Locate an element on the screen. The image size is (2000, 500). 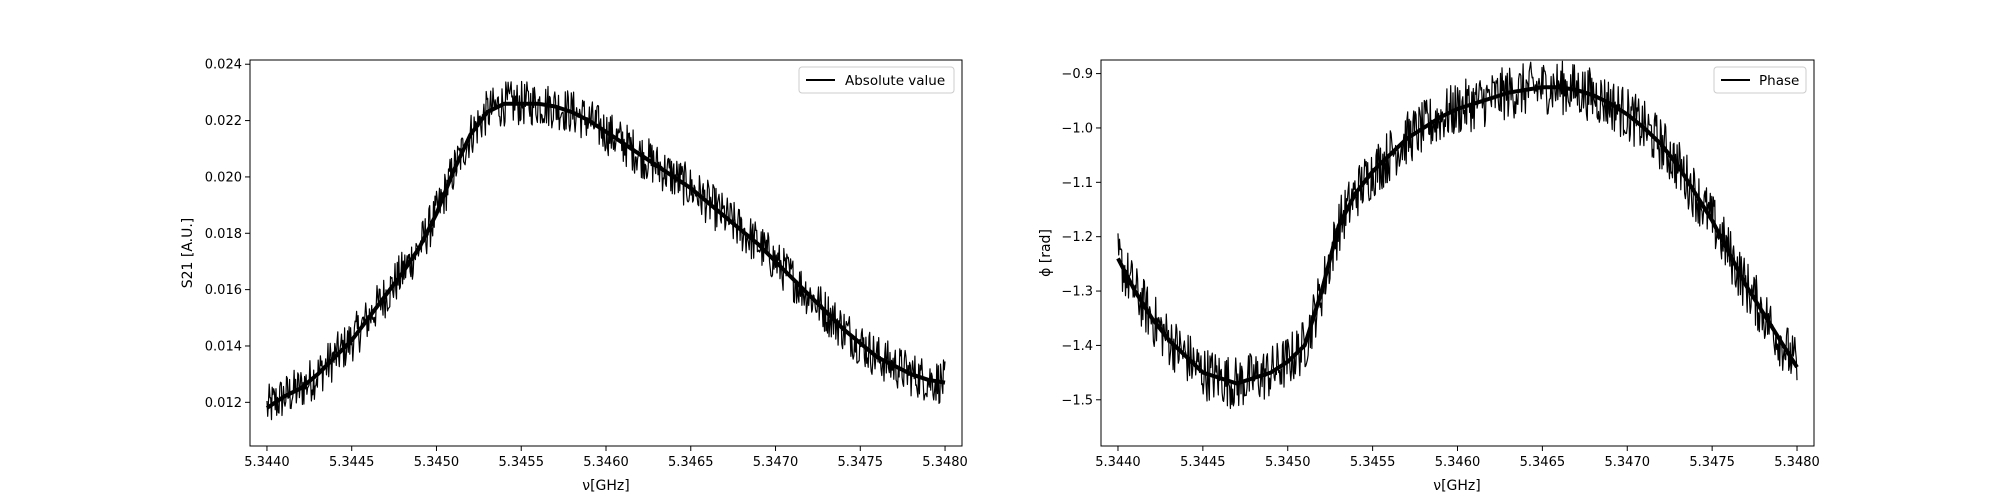
legend: Absolute value is located at coordinates (876, 80).